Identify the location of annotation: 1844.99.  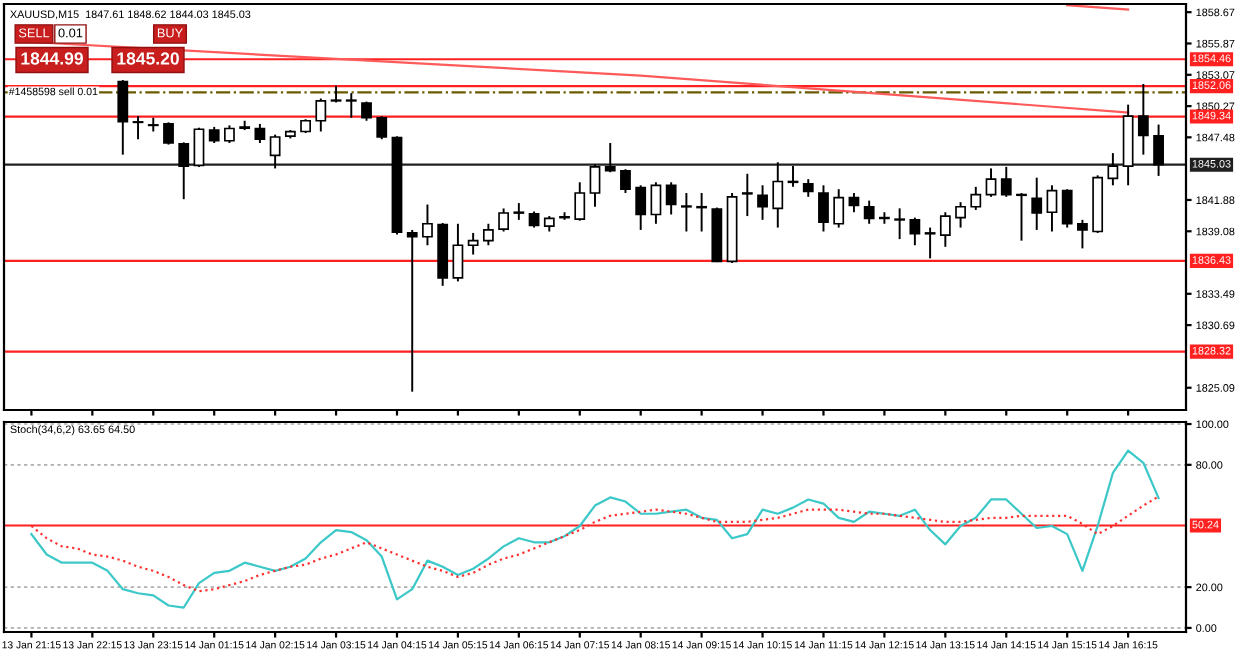
(52, 58).